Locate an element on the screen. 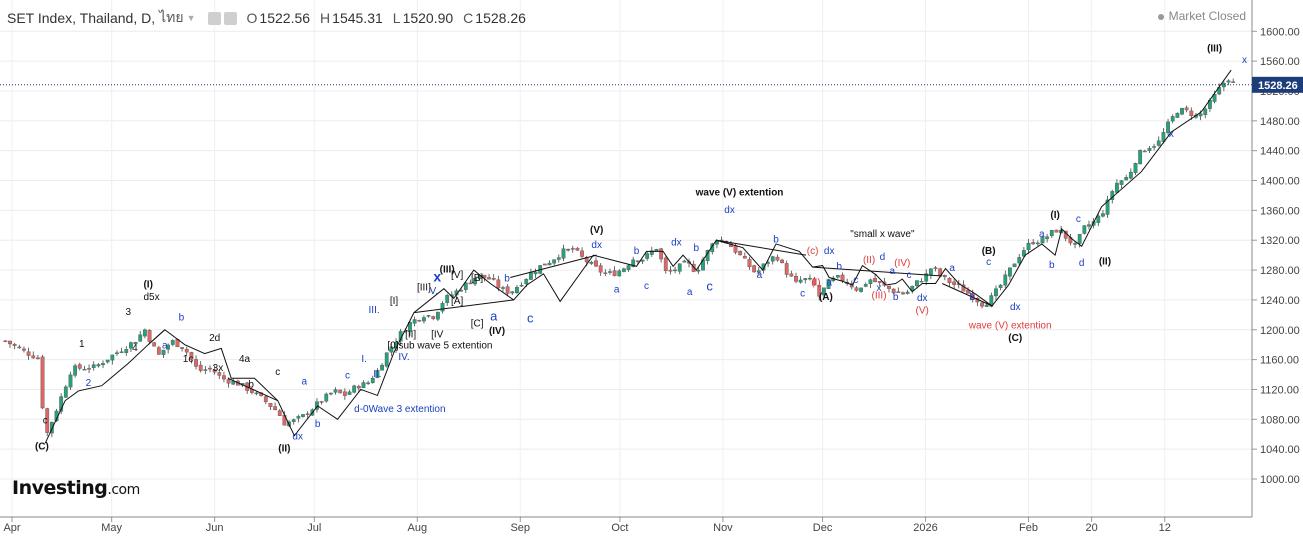 The height and width of the screenshot is (541, 1303). market-status: Market Closed is located at coordinates (1201, 16).